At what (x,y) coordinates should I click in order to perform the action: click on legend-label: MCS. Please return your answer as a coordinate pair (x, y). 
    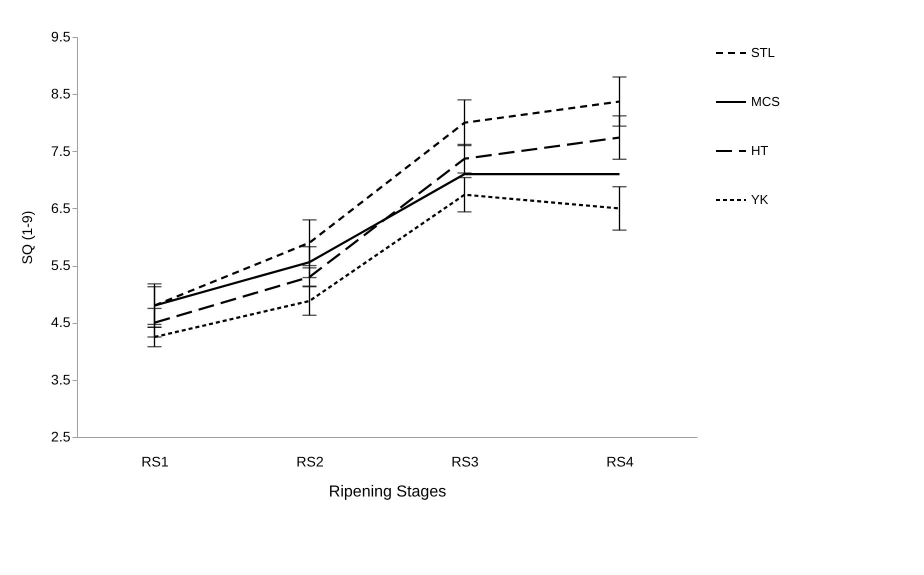
    Looking at the image, I should click on (765, 101).